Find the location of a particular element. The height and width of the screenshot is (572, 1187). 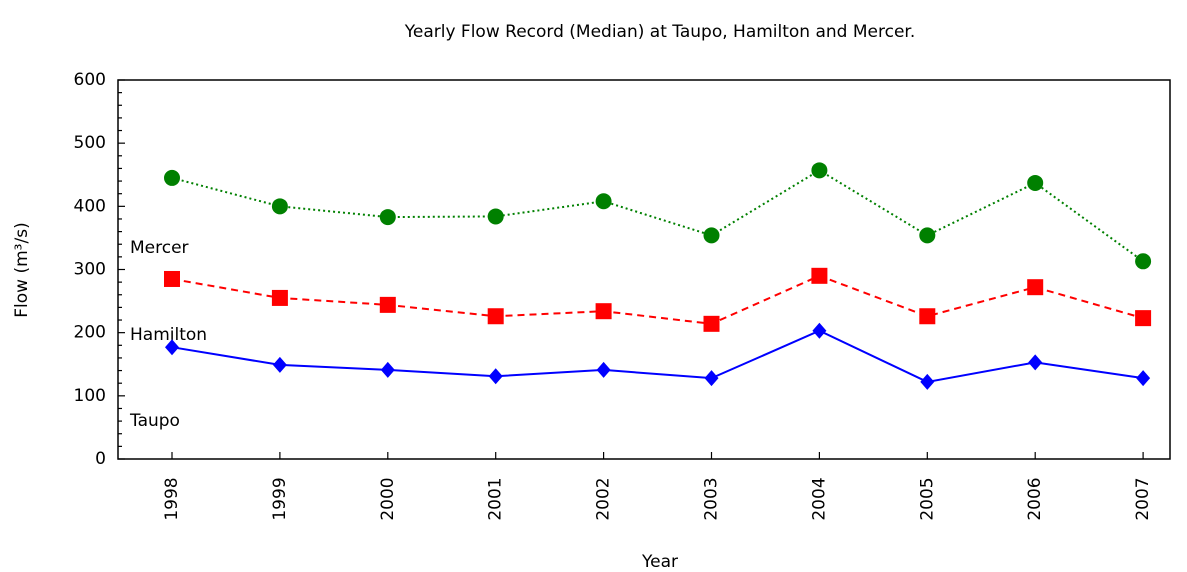

x-tick-label: 2004 is located at coordinates (819, 498).